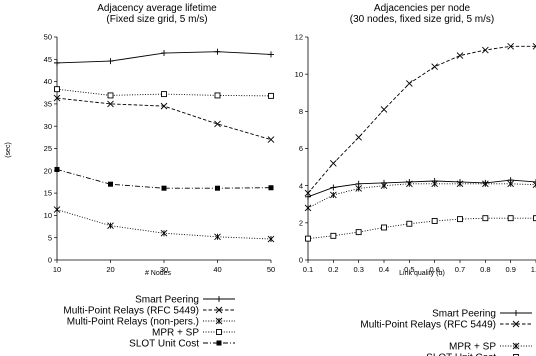 Image resolution: width=536 pixels, height=356 pixels. I want to click on y-tick-label: 12, so click(299, 37).